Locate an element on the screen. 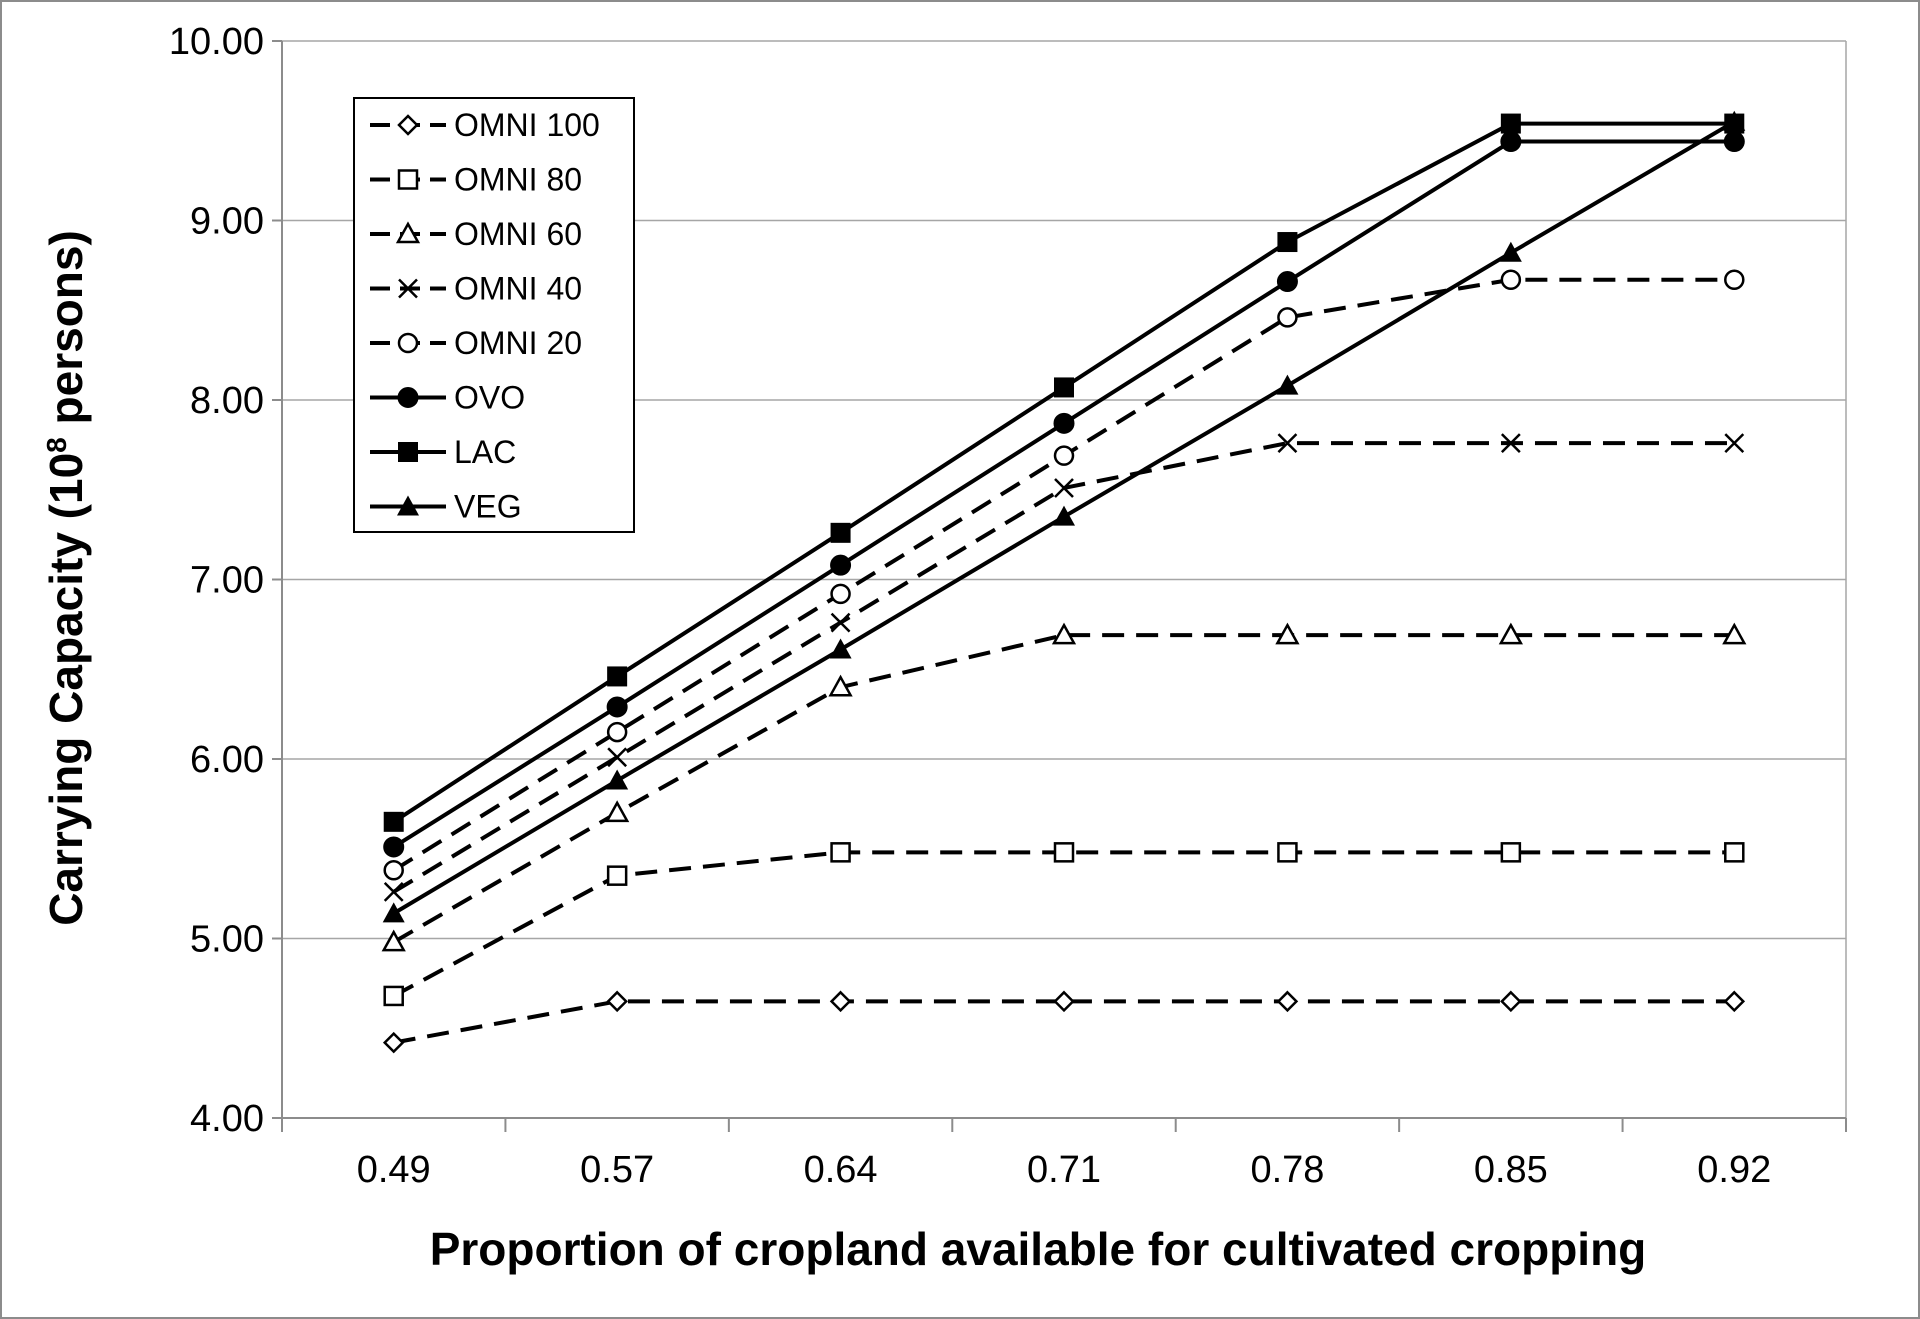  legend-entry-omni-80: OMNI 80 is located at coordinates (476, 180).